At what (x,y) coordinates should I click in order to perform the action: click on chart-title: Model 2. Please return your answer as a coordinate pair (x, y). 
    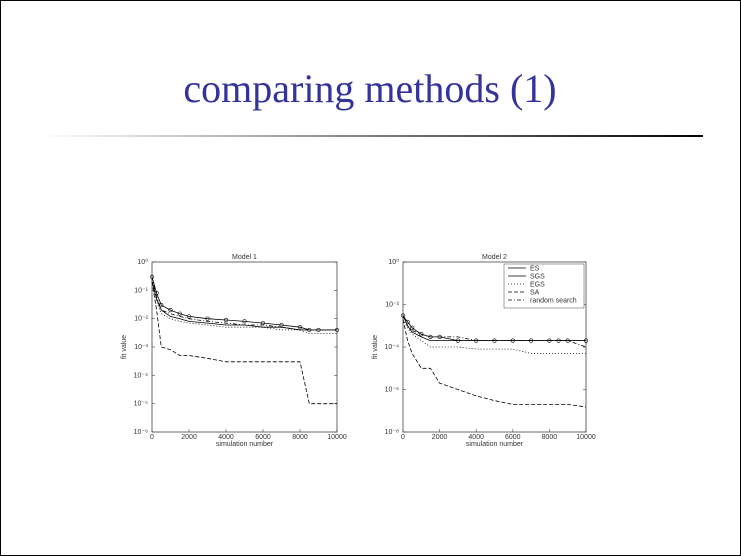
    Looking at the image, I should click on (494, 257).